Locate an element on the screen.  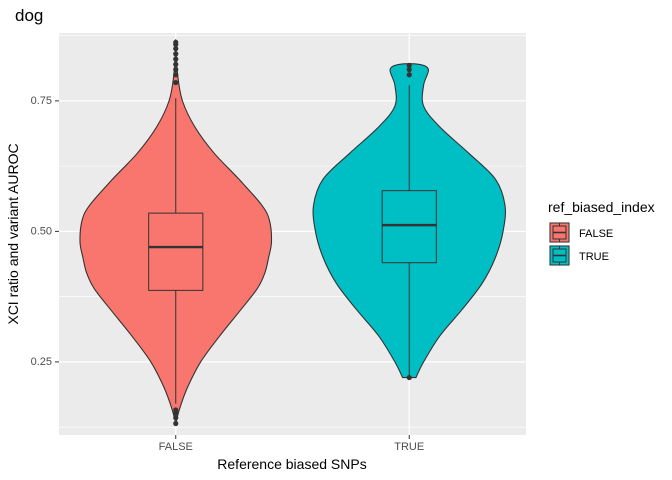
y-tick-label: 0.25 is located at coordinates (41, 362).